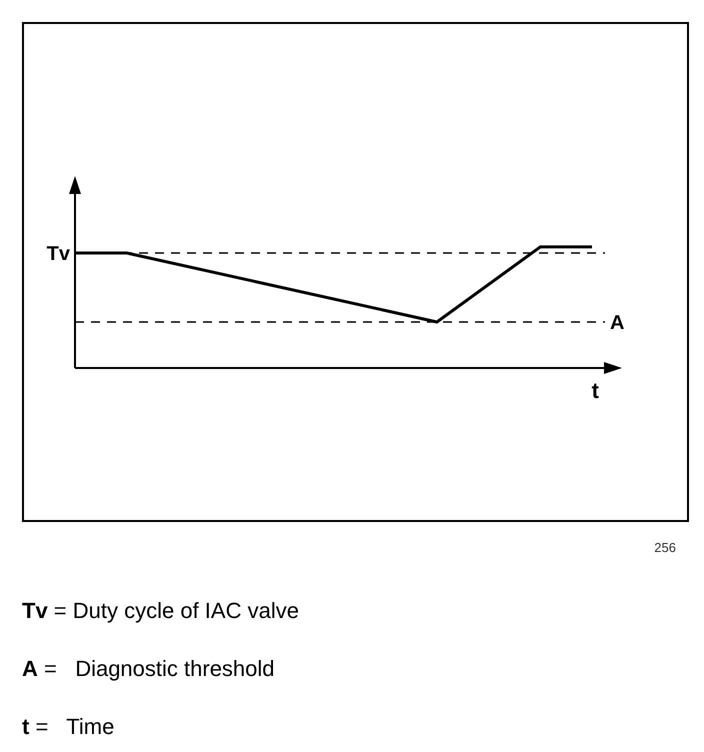 This screenshot has height=752, width=704. I want to click on ref-line-label: A, so click(617, 323).